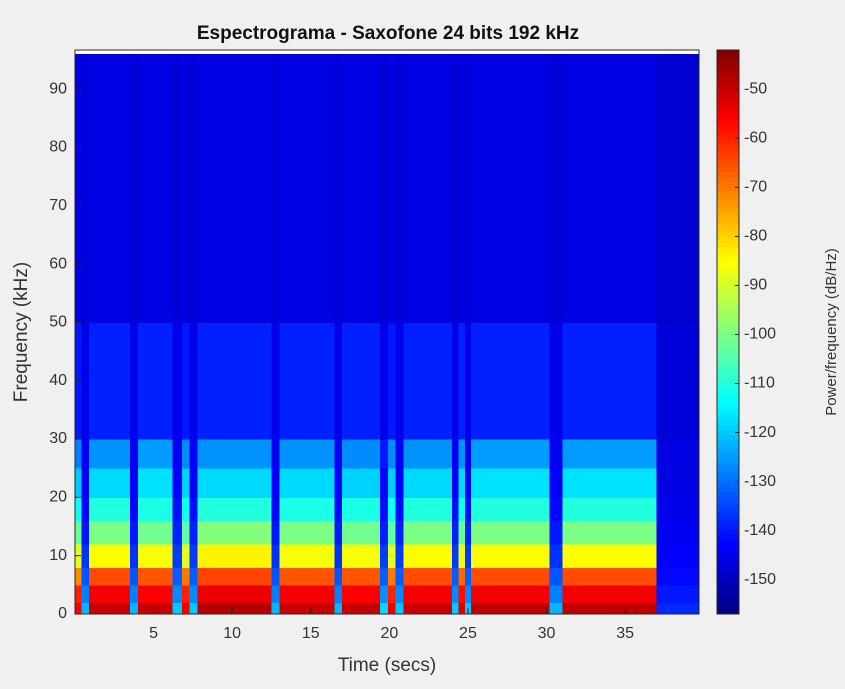 This screenshot has height=689, width=845. Describe the element at coordinates (58, 205) in the screenshot. I see `y-tick-label: 70` at that location.